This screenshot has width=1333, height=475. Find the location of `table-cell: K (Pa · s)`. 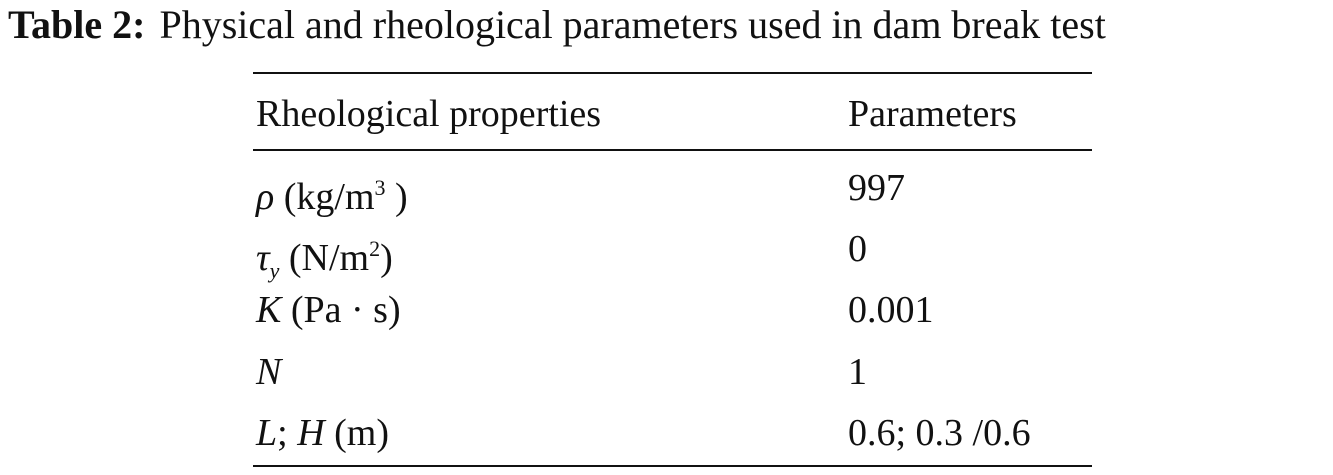

table-cell: K (Pa · s) is located at coordinates (328, 310).